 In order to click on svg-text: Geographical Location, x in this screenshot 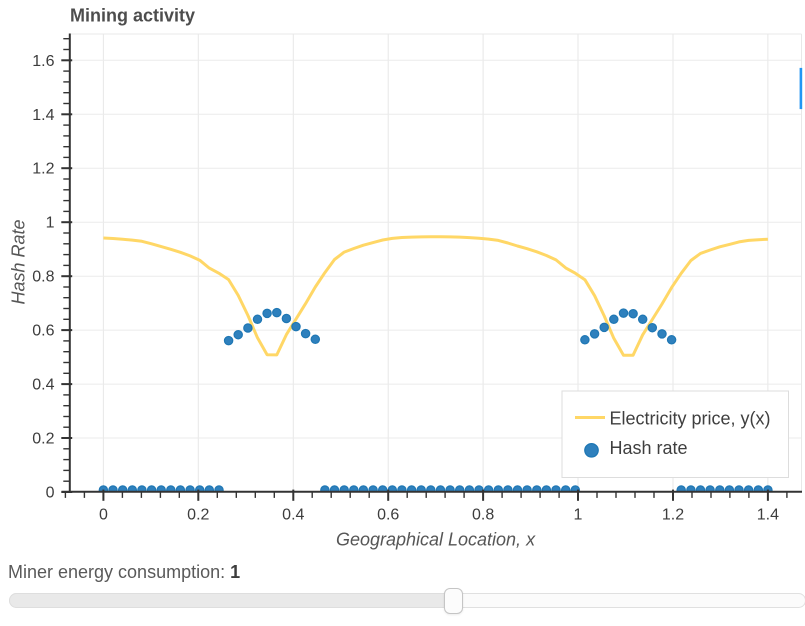, I will do `click(436, 540)`.